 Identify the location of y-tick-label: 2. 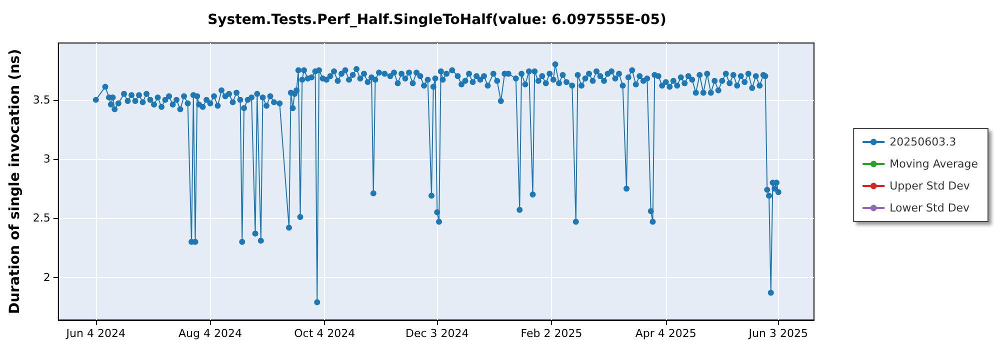
(46, 277).